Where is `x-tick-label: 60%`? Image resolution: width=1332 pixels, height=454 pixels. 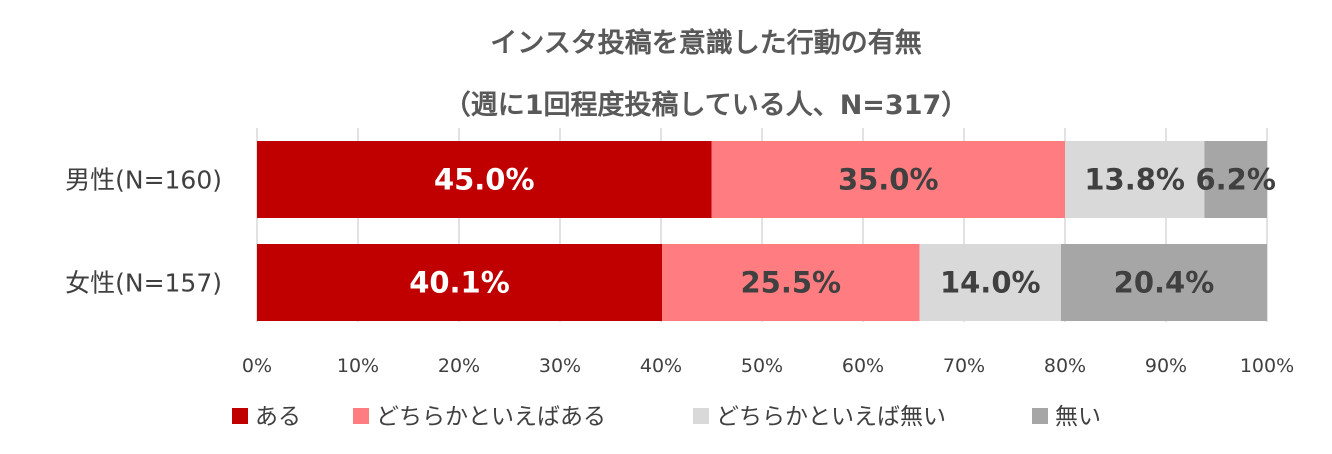 x-tick-label: 60% is located at coordinates (863, 366).